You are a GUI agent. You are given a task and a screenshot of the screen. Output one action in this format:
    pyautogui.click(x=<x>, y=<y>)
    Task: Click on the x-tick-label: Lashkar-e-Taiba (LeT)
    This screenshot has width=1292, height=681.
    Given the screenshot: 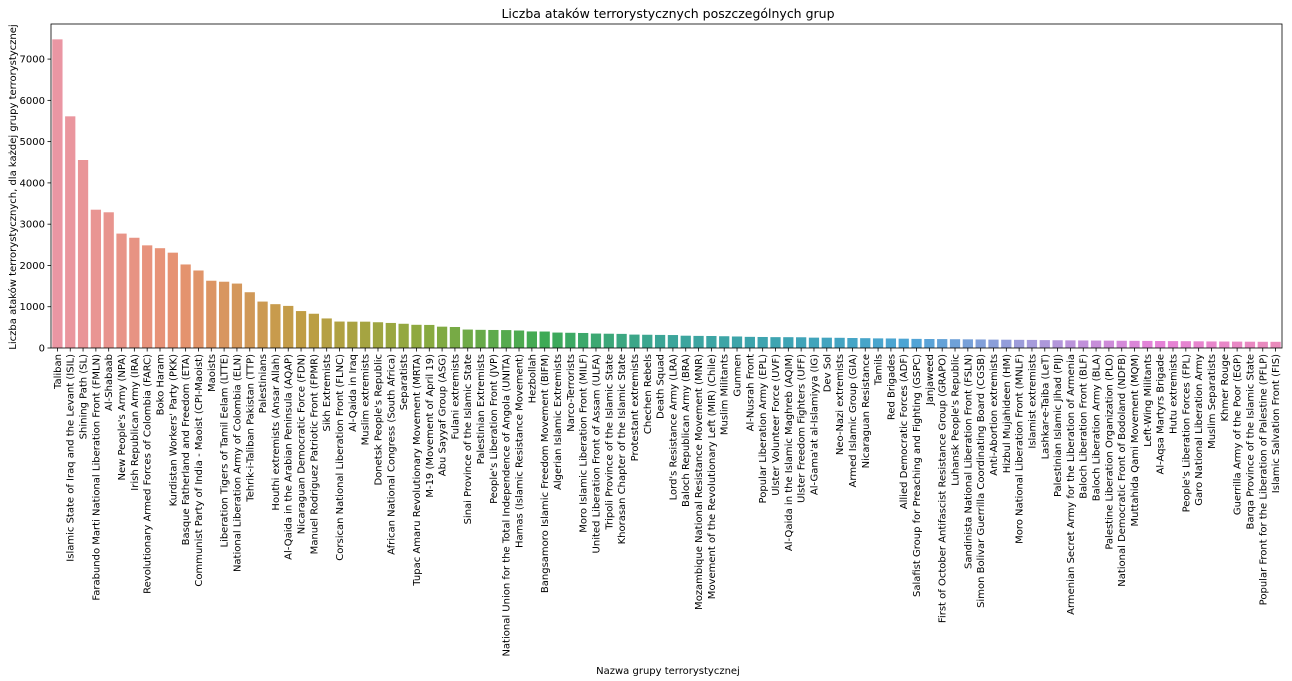 What is the action you would take?
    pyautogui.click(x=1045, y=406)
    